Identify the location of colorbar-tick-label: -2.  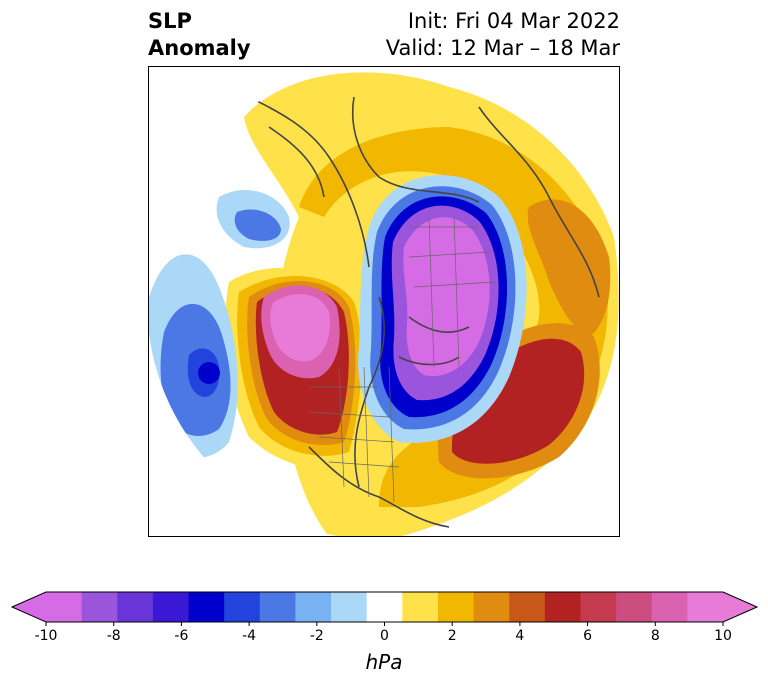
(316, 636).